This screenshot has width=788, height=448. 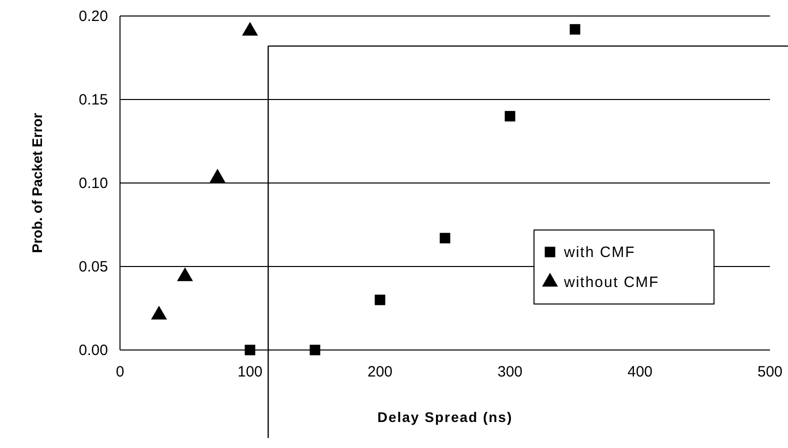 What do you see at coordinates (37, 183) in the screenshot?
I see `y-axis-title: Prob. of Packet Error` at bounding box center [37, 183].